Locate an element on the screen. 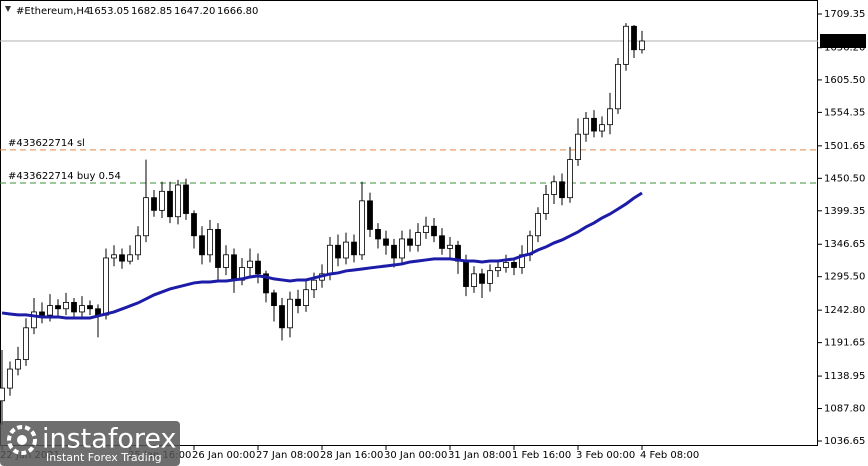  y-tick-label: 1450.50 is located at coordinates (844, 178).